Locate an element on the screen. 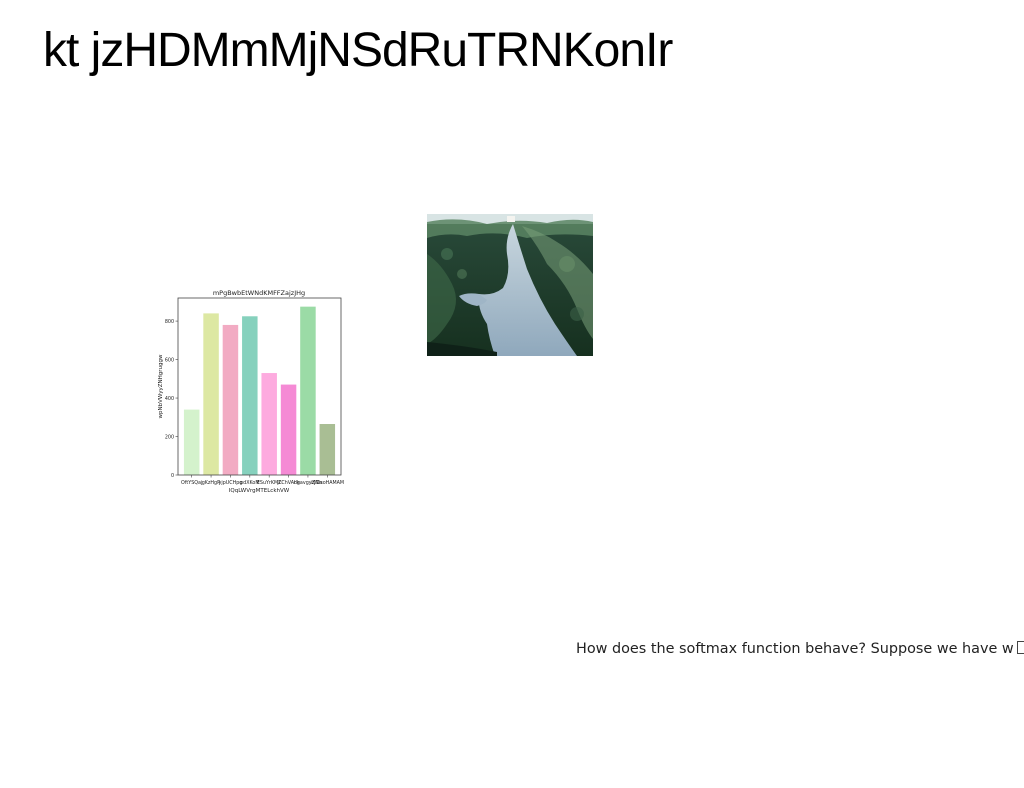  chart-x-tick-label: ESuYrKMZ is located at coordinates (269, 483).